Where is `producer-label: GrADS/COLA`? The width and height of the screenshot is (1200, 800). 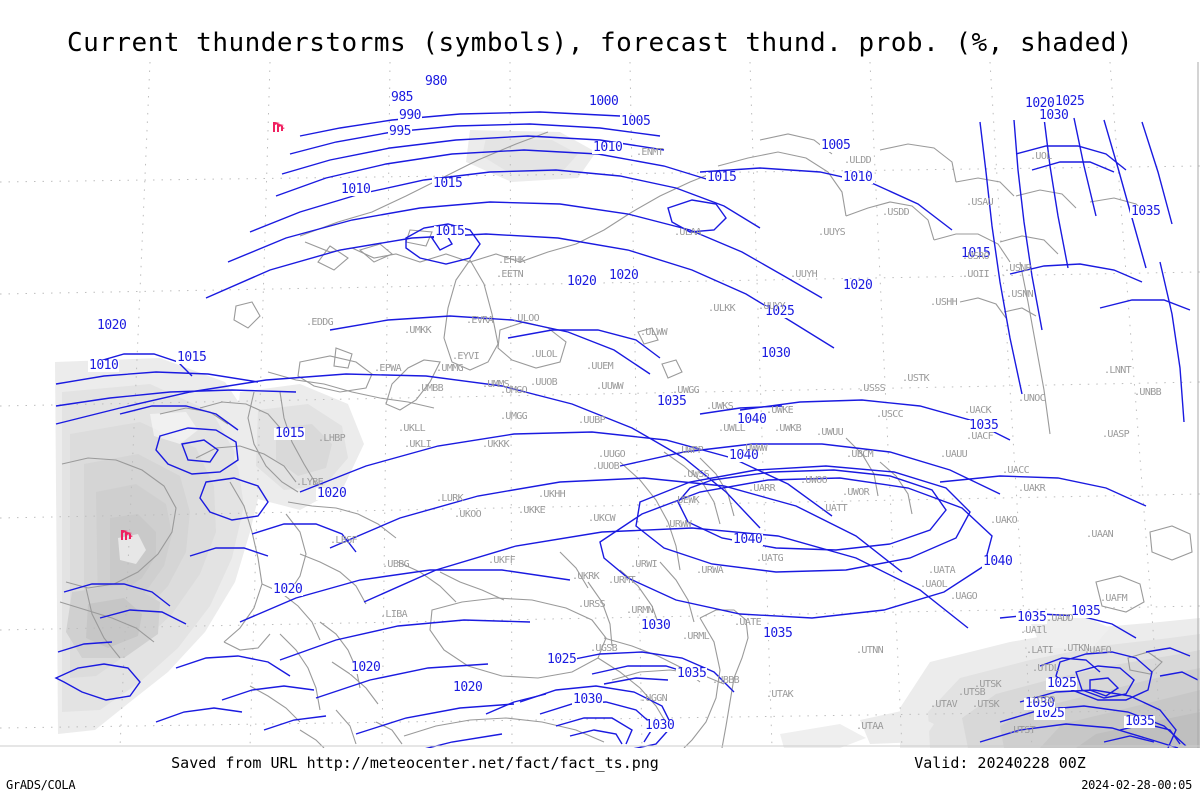
producer-label: GrADS/COLA is located at coordinates (41, 785).